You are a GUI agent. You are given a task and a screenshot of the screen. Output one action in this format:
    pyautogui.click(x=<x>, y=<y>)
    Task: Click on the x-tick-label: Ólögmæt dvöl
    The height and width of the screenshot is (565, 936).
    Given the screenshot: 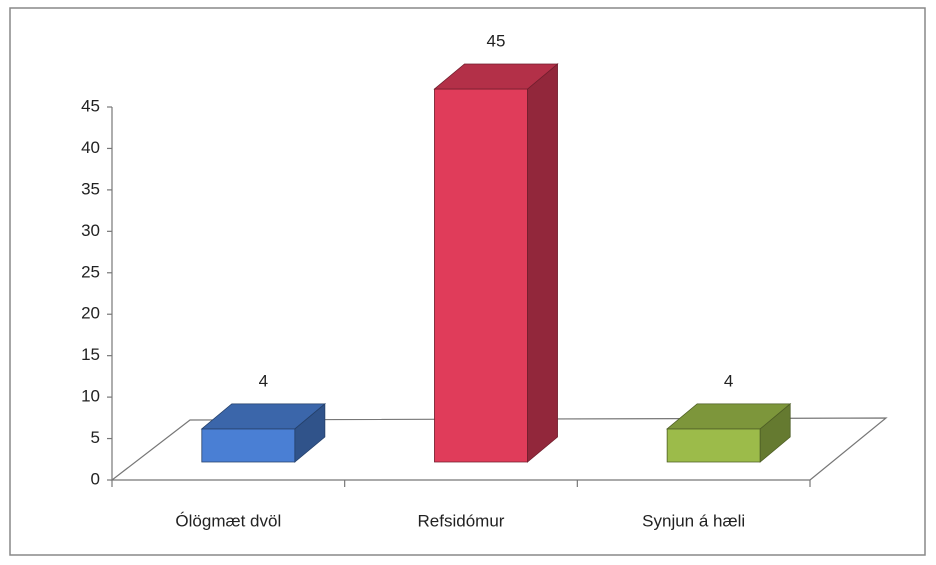 What is the action you would take?
    pyautogui.click(x=228, y=520)
    